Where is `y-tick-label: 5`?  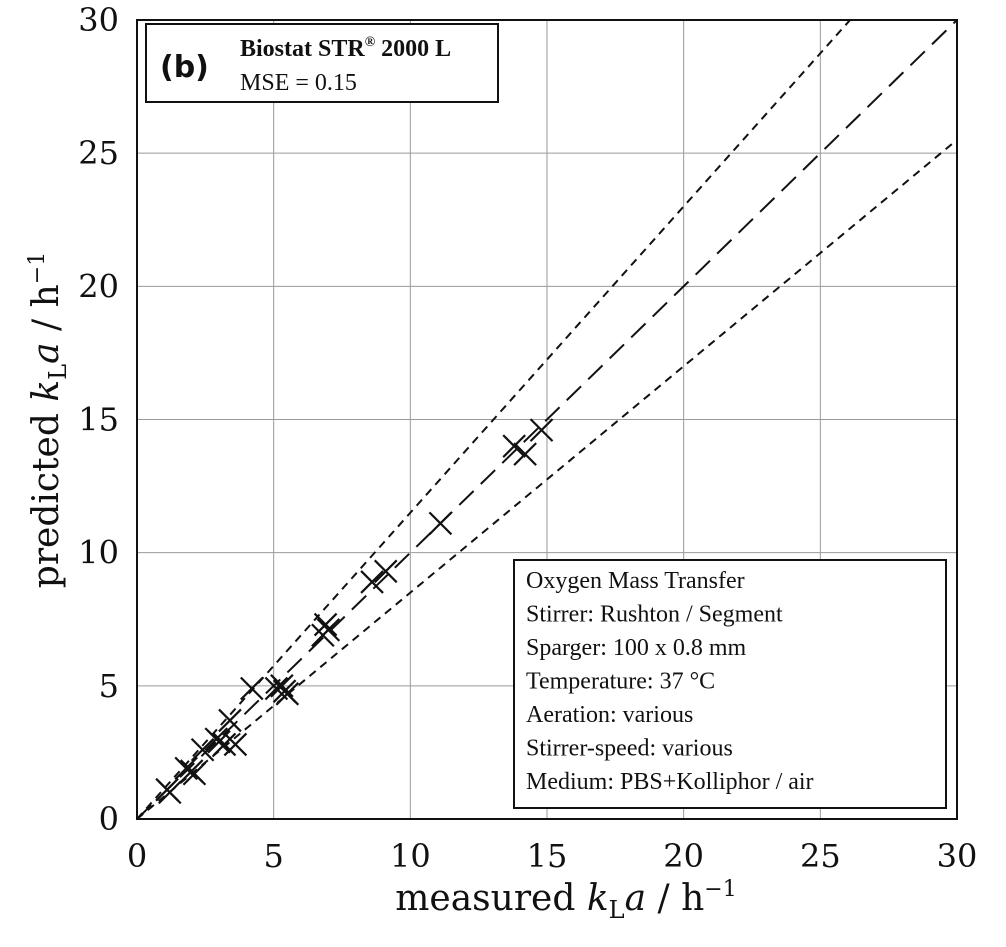 y-tick-label: 5 is located at coordinates (109, 686).